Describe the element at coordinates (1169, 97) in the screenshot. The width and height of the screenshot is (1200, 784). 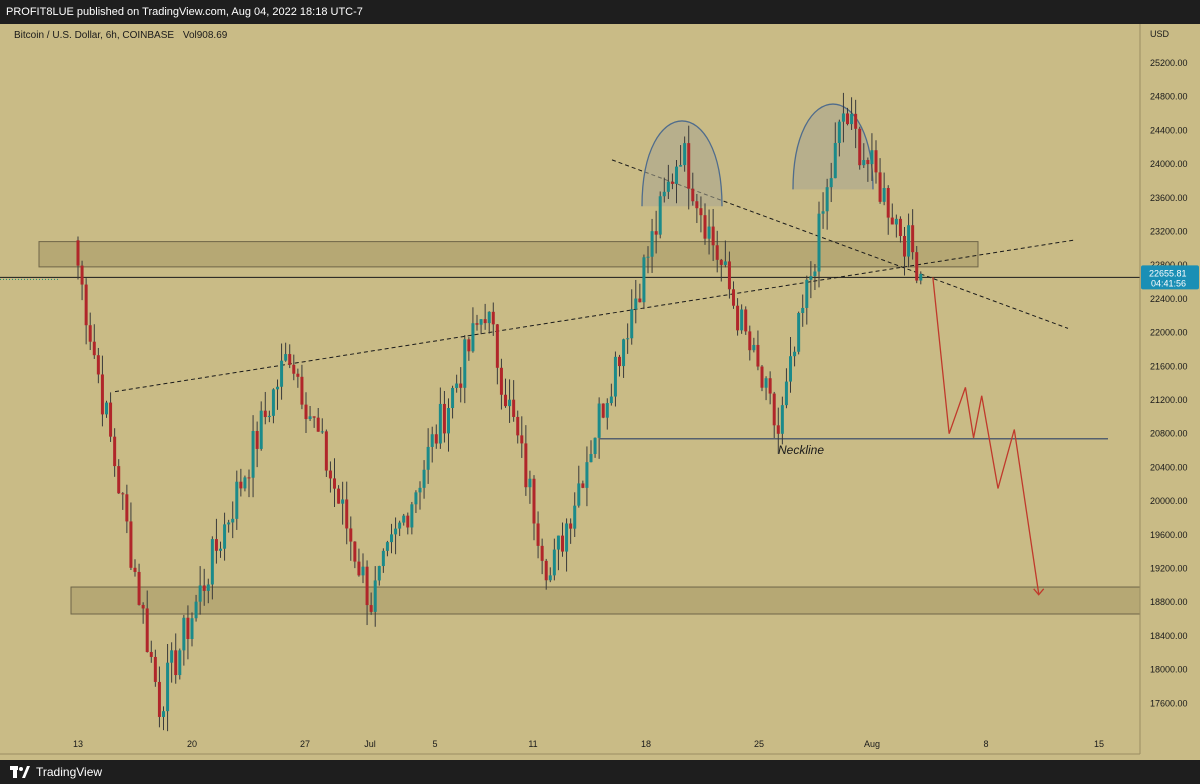
I see `y-tick-label: 24800.00` at that location.